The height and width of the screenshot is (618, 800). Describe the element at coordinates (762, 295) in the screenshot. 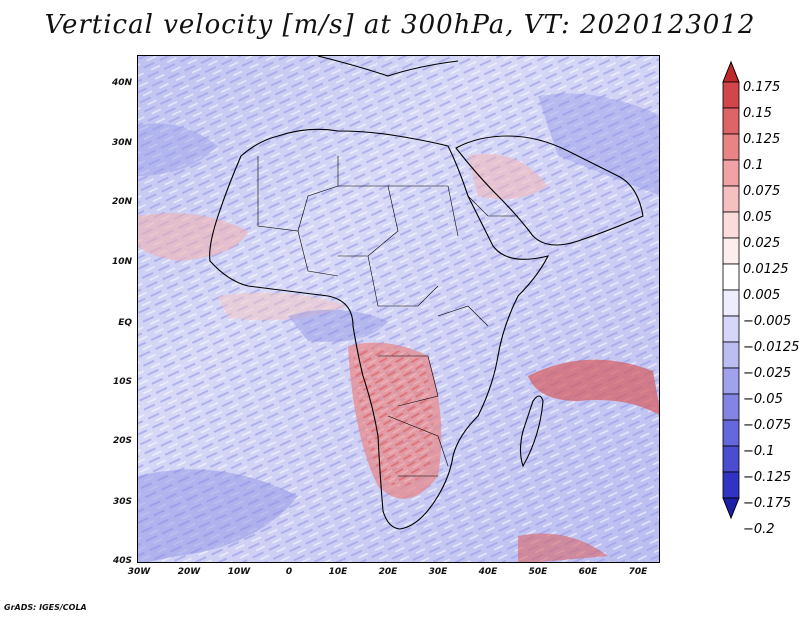

I see `colorbar-label: 0.005` at that location.